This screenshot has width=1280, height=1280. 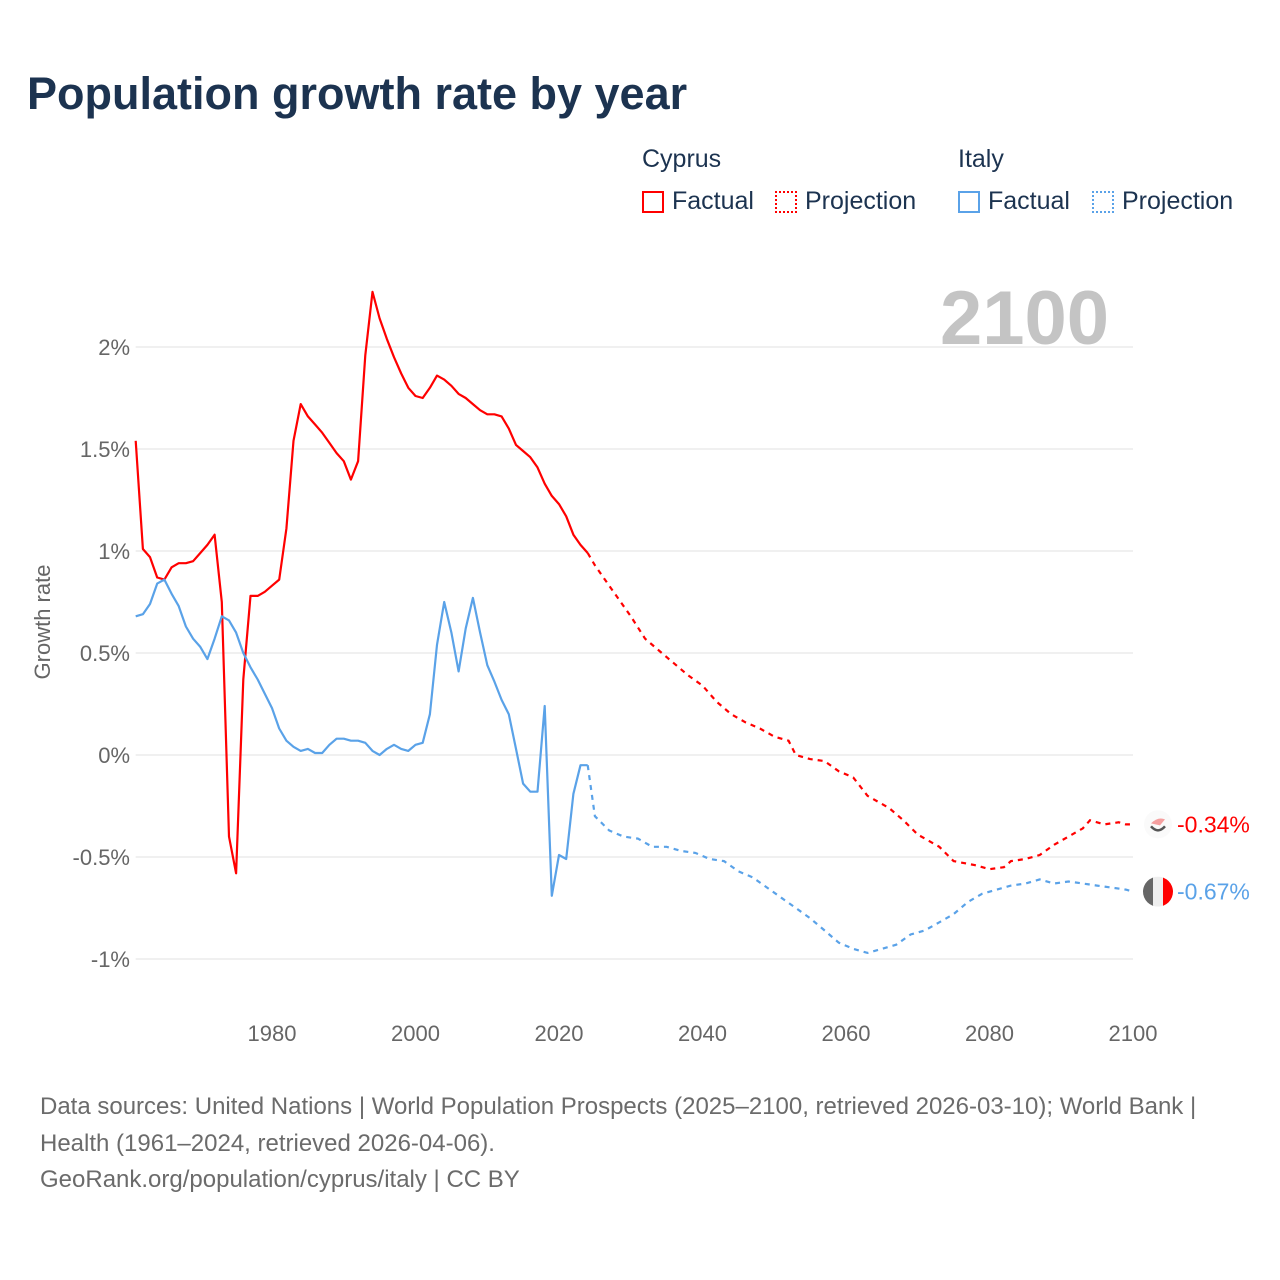 What do you see at coordinates (1158, 891) in the screenshot?
I see `italy-flag-icon` at bounding box center [1158, 891].